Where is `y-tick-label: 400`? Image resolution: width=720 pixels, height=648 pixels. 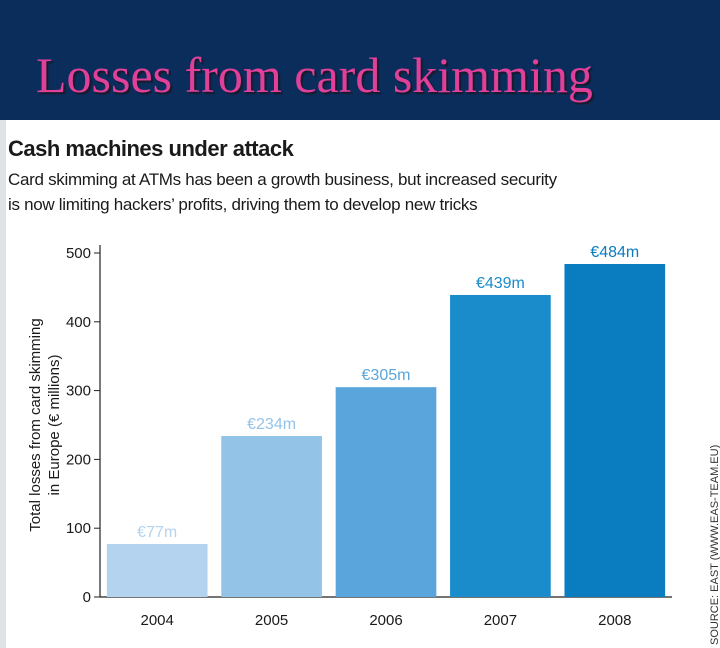
y-tick-label: 400 is located at coordinates (78, 322).